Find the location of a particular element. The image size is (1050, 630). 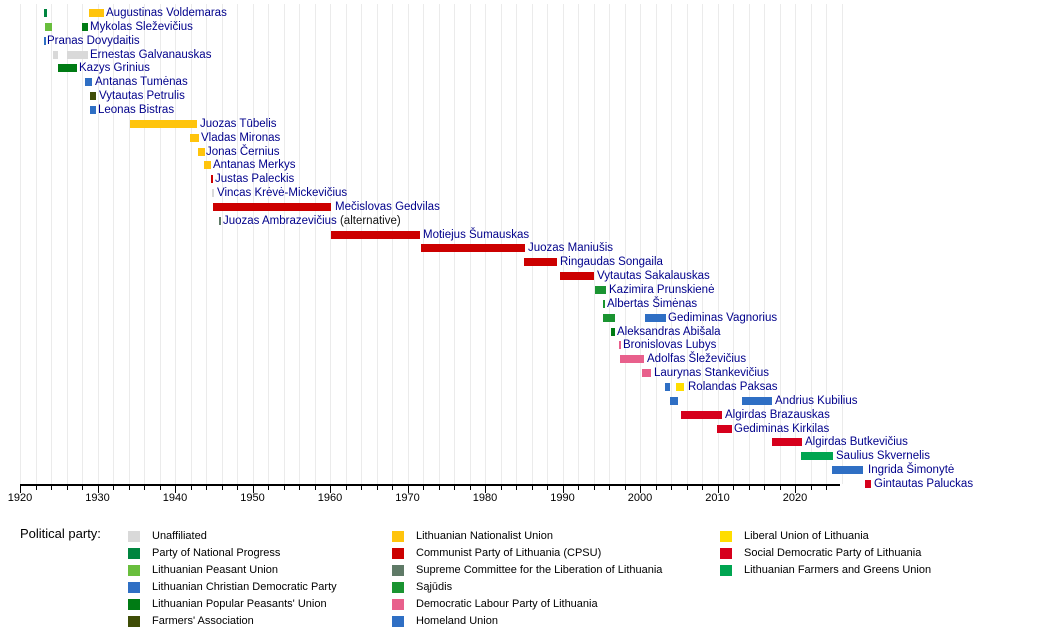

person-name: Pranas Dovydaitis is located at coordinates (93, 40).